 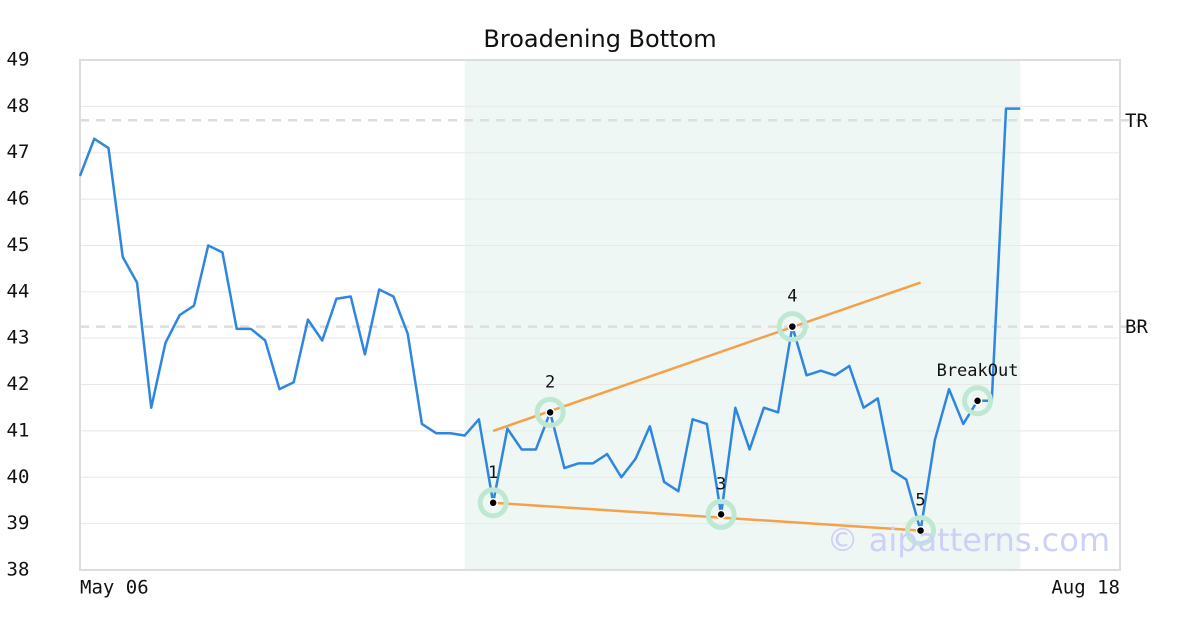 What do you see at coordinates (18, 106) in the screenshot?
I see `y-tick-label: 48` at bounding box center [18, 106].